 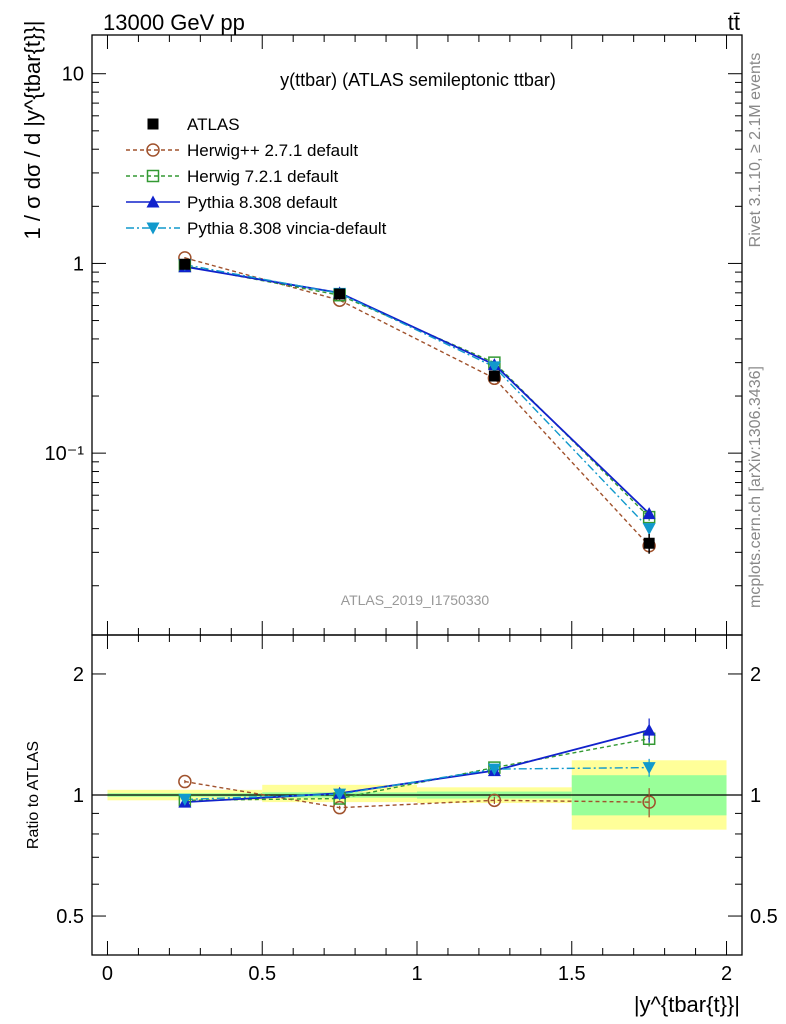 What do you see at coordinates (213, 124) in the screenshot?
I see `legend-label: ATLAS` at bounding box center [213, 124].